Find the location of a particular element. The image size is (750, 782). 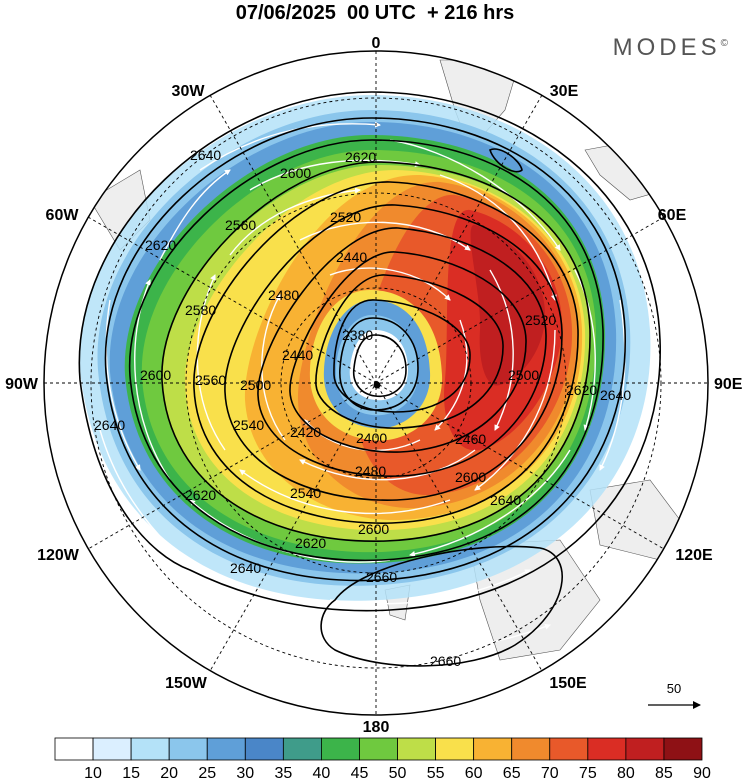

lon-label-30e: 30E is located at coordinates (564, 91).